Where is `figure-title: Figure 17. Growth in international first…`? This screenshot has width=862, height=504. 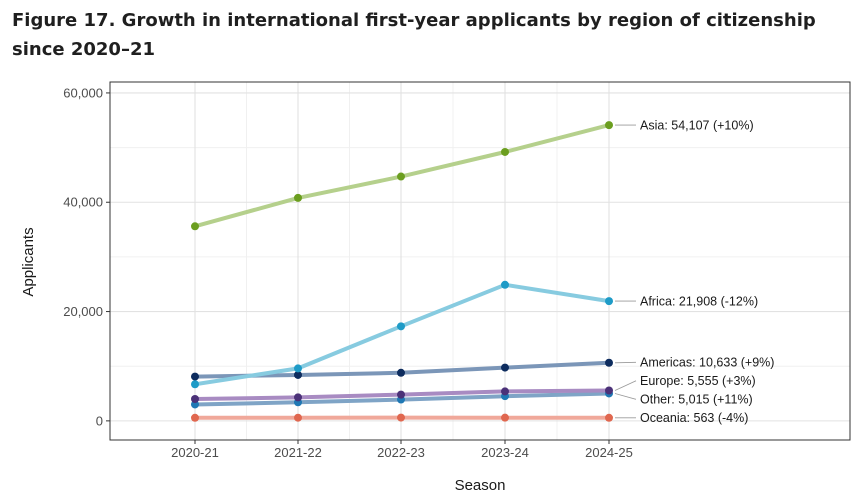
figure-title: Figure 17. Growth in international first… is located at coordinates (414, 35).